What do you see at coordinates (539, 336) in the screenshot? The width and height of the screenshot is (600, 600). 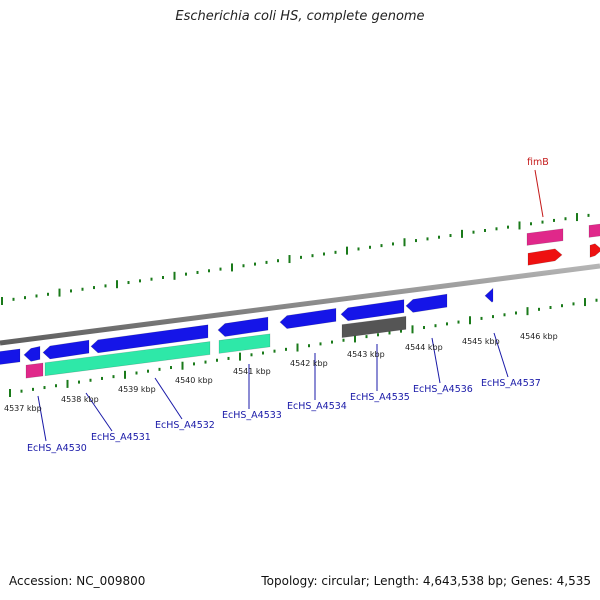 I see `tick-label: 4546 kbp` at bounding box center [539, 336].